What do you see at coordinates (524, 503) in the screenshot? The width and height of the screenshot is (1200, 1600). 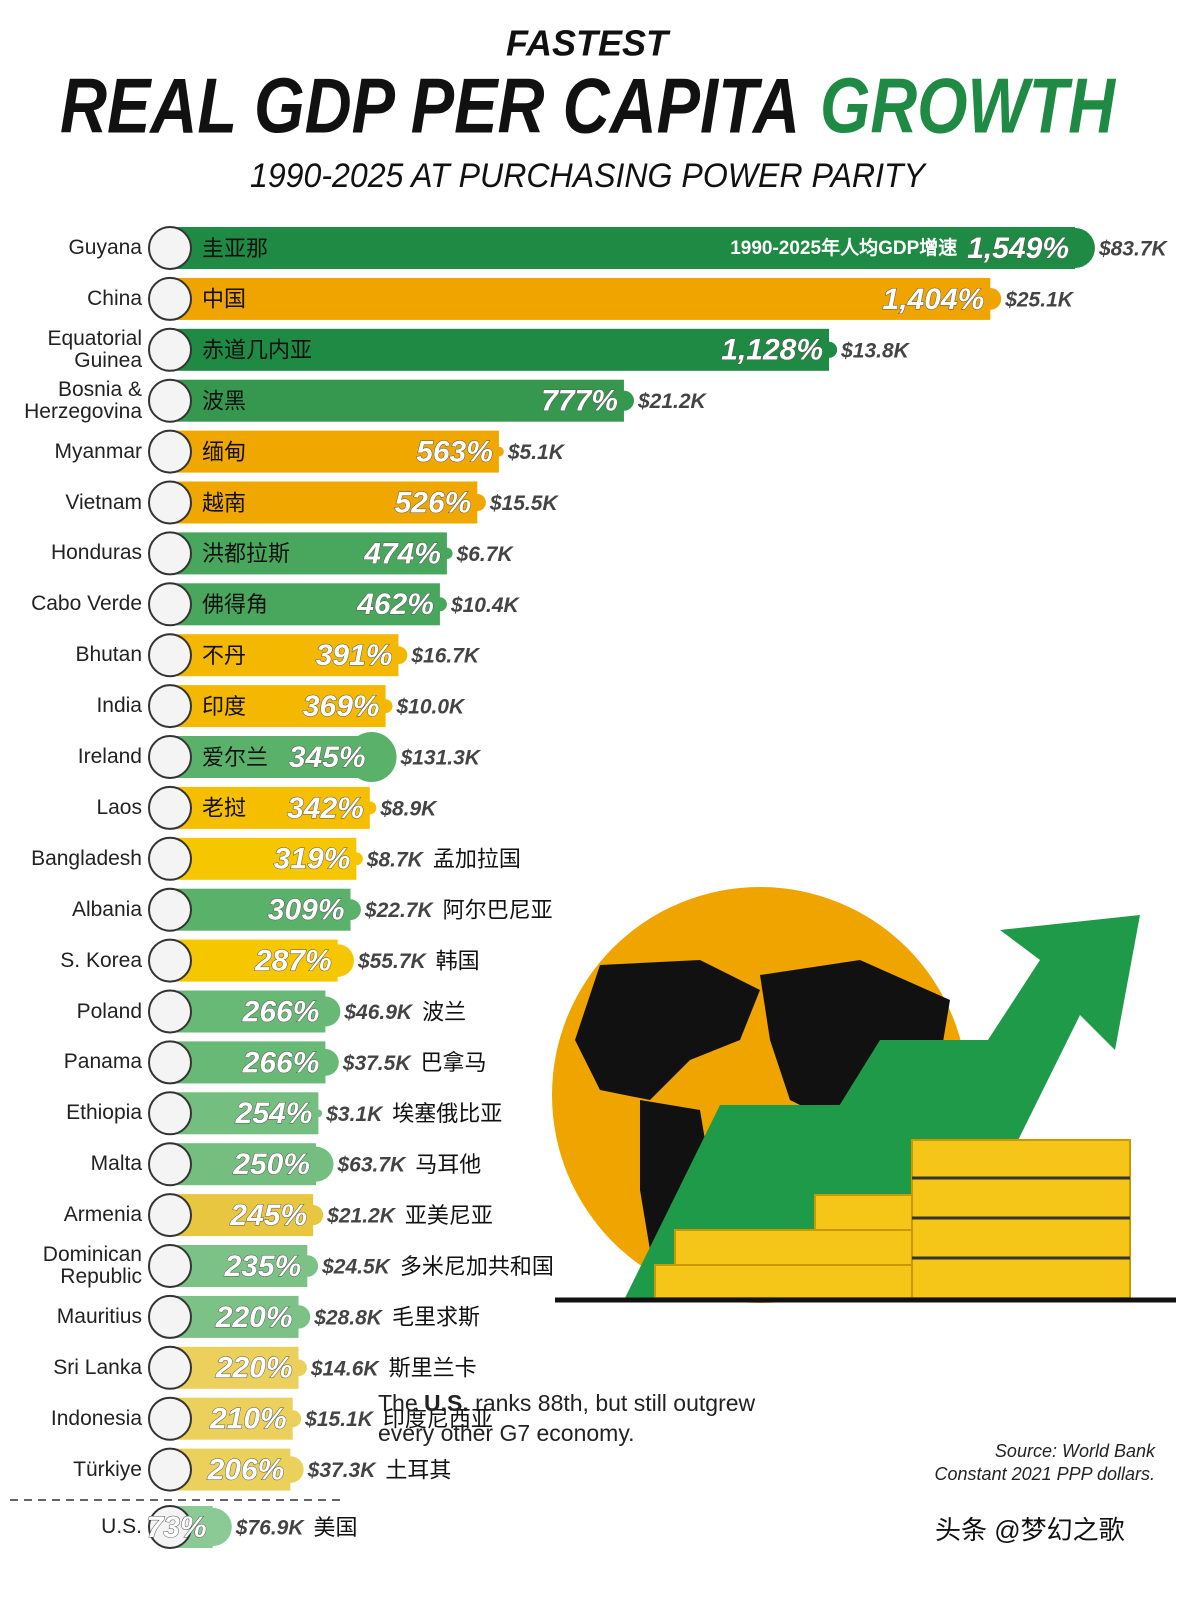 I see `gdp-label: $15.5K` at bounding box center [524, 503].